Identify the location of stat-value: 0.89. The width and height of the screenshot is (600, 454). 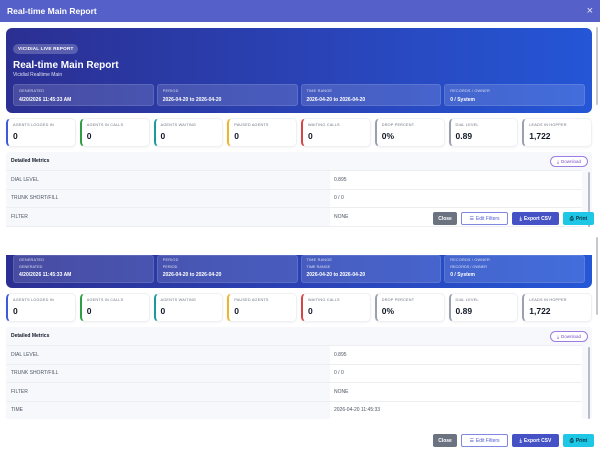
(464, 136).